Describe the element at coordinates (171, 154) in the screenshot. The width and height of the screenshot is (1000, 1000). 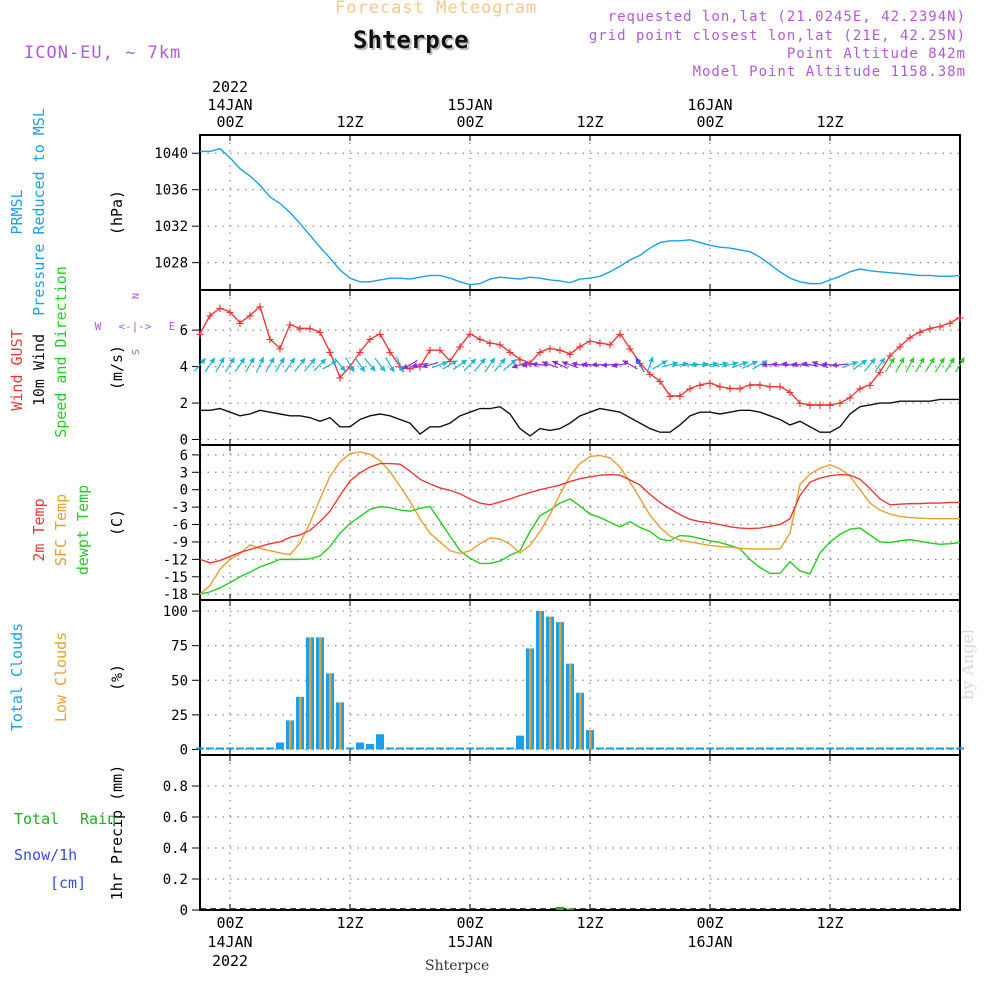
I see `ytick-label: 1040` at that location.